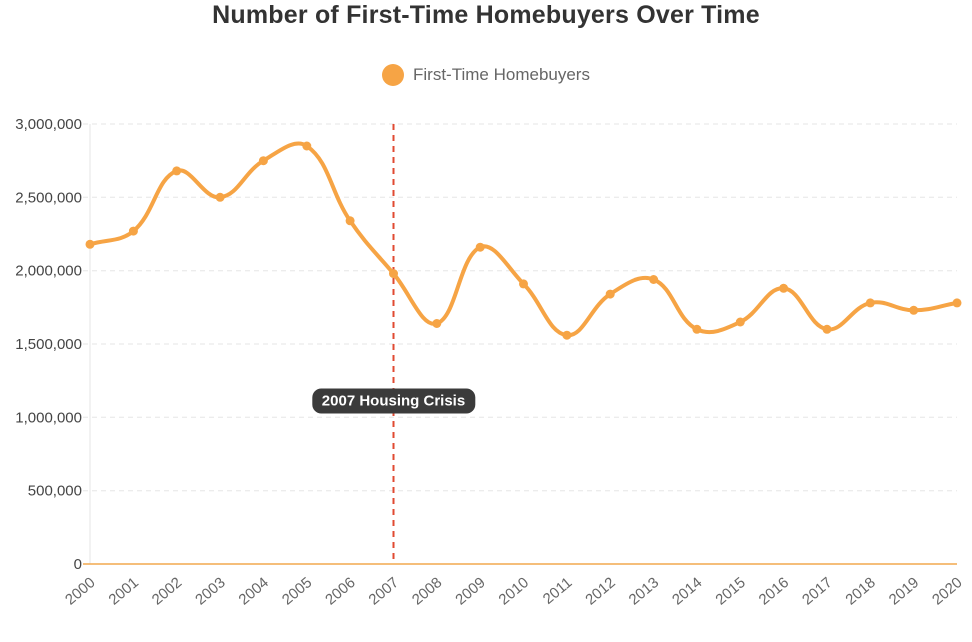 The height and width of the screenshot is (642, 972). Describe the element at coordinates (48, 344) in the screenshot. I see `y-tick-label: 1,500,000` at that location.